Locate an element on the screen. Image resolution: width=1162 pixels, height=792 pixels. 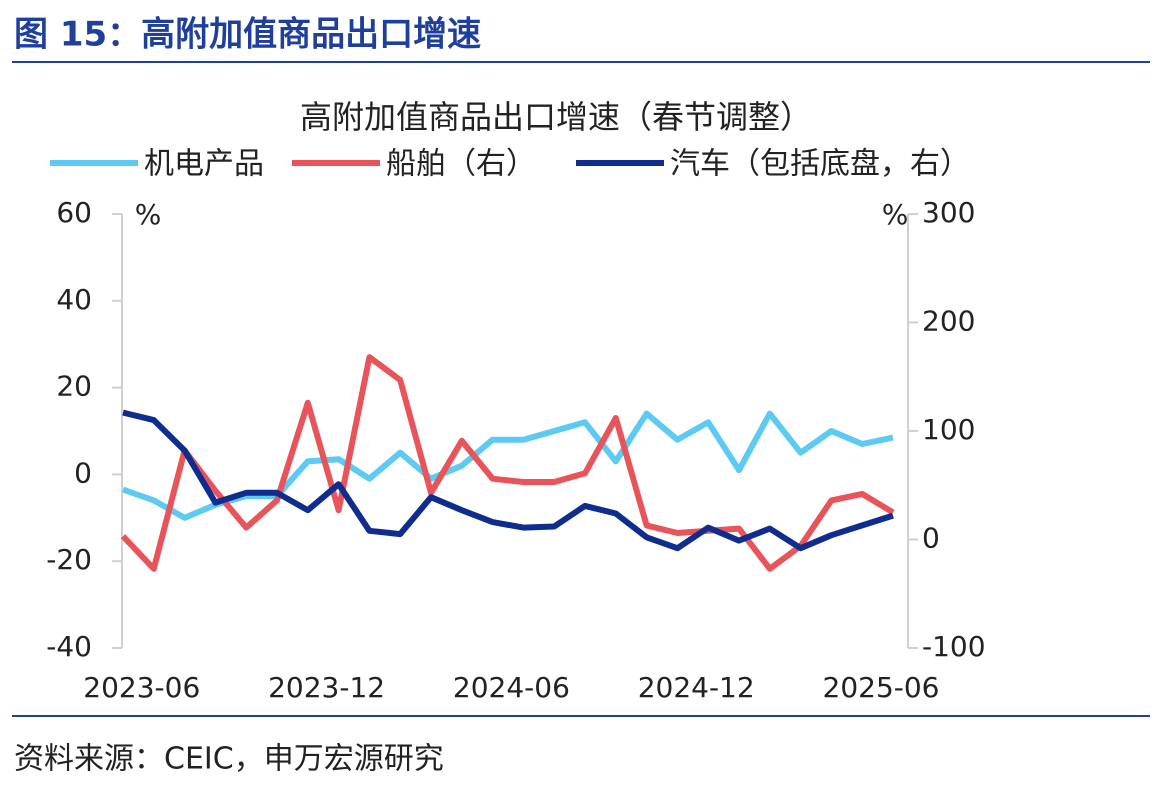
y-tick-label: -20 is located at coordinates (69, 559).